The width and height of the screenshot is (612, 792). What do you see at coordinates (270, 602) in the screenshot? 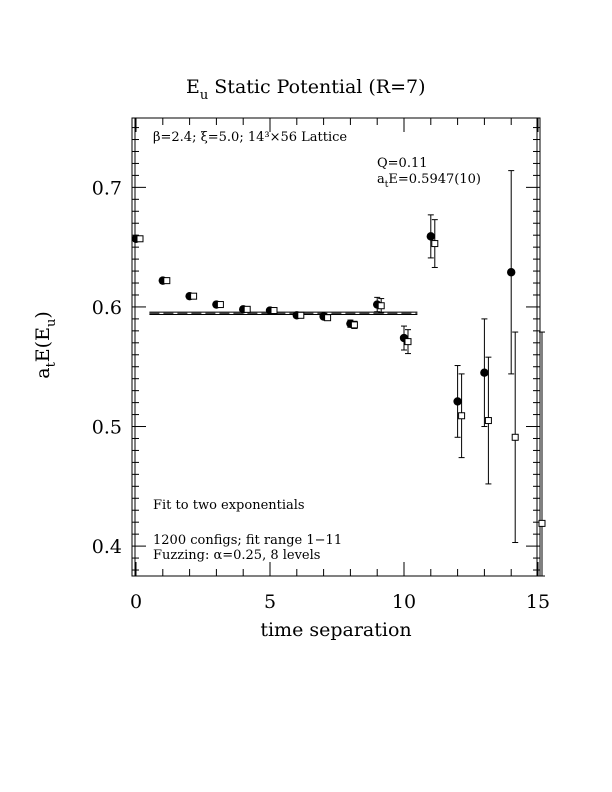
I see `x-tick-label: 5` at bounding box center [270, 602].